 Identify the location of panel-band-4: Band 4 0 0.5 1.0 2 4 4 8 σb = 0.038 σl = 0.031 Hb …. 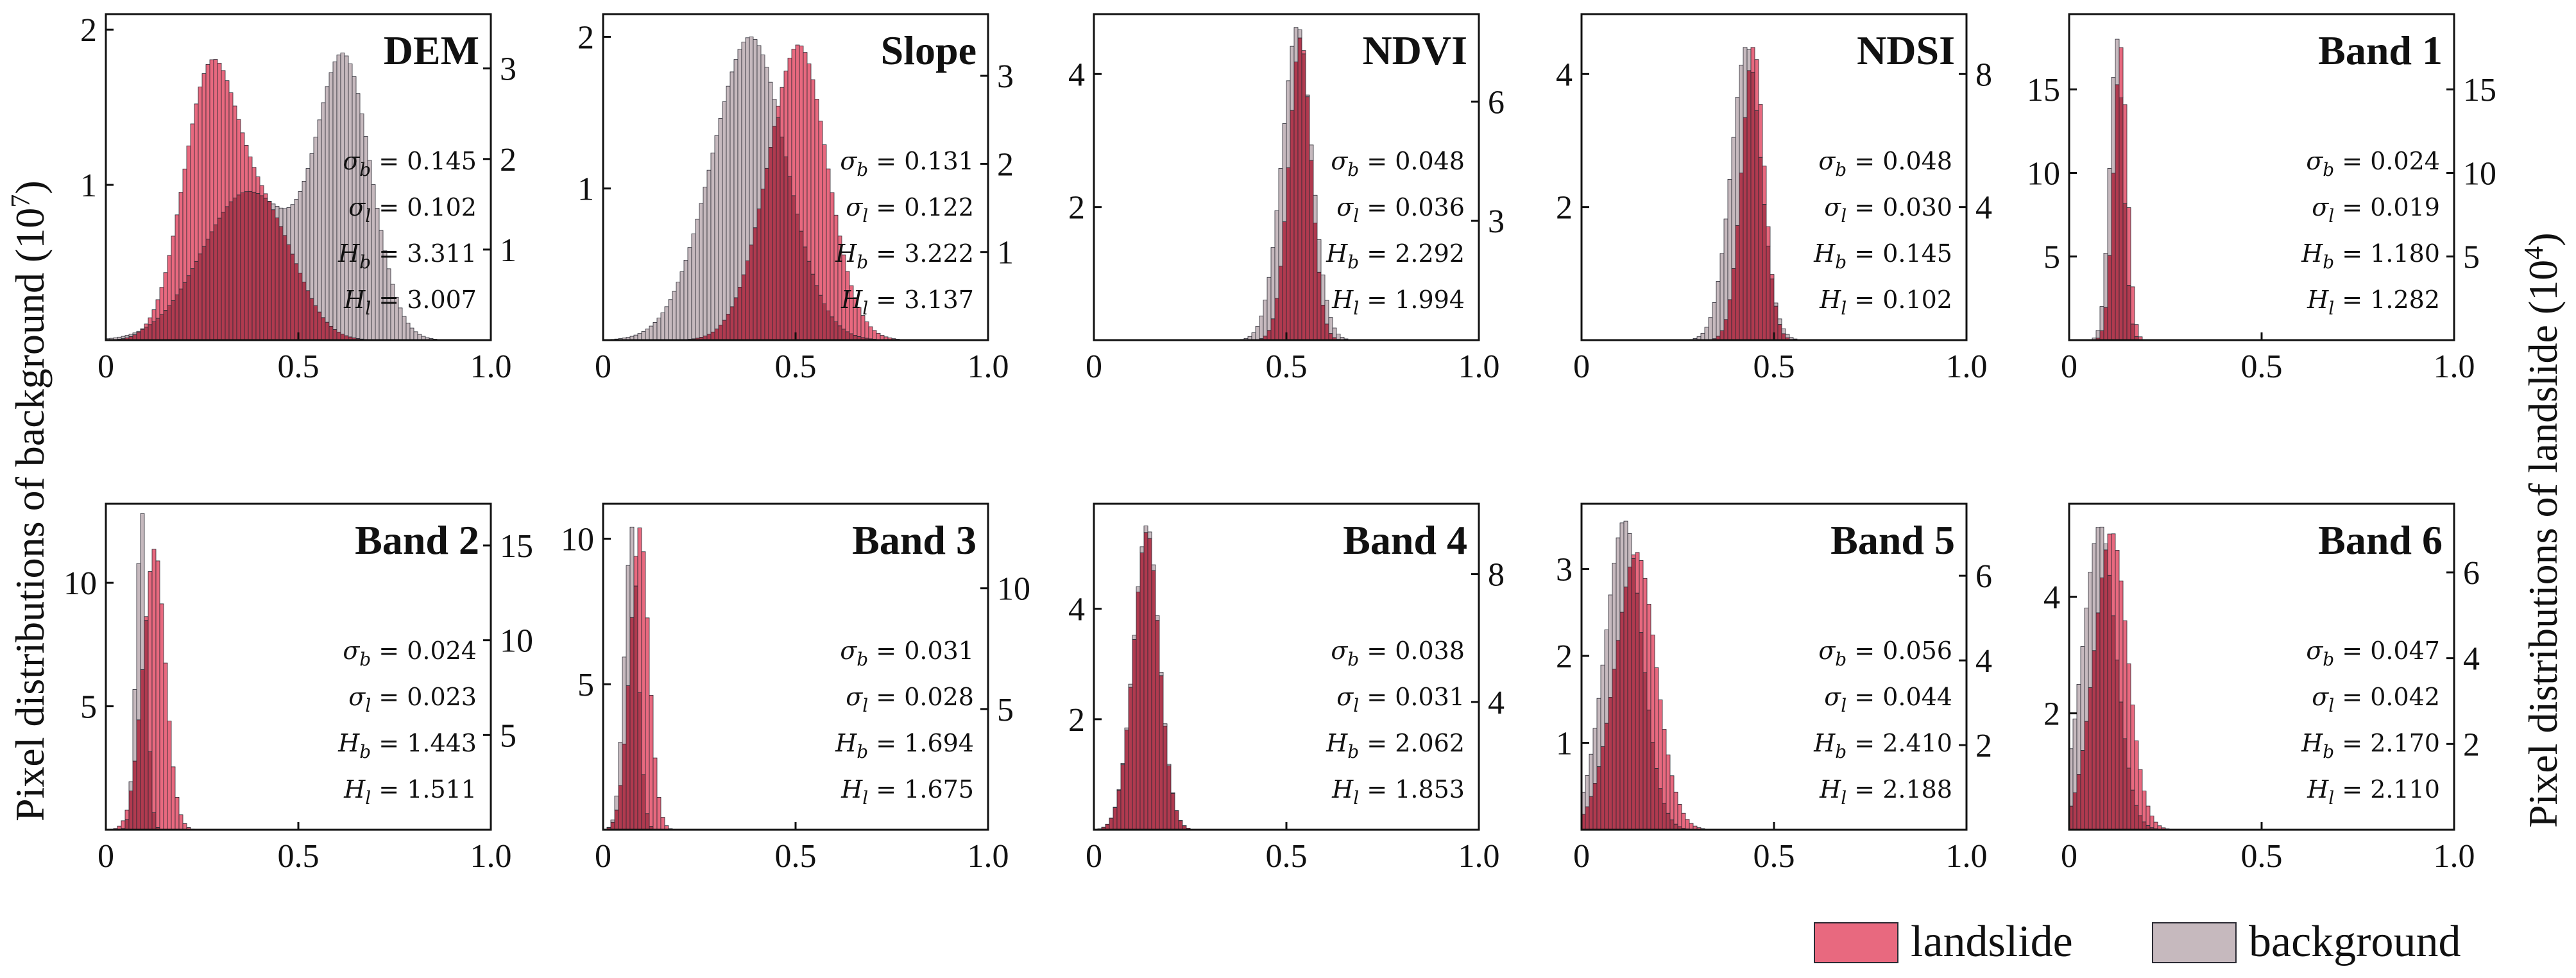
(1286, 688).